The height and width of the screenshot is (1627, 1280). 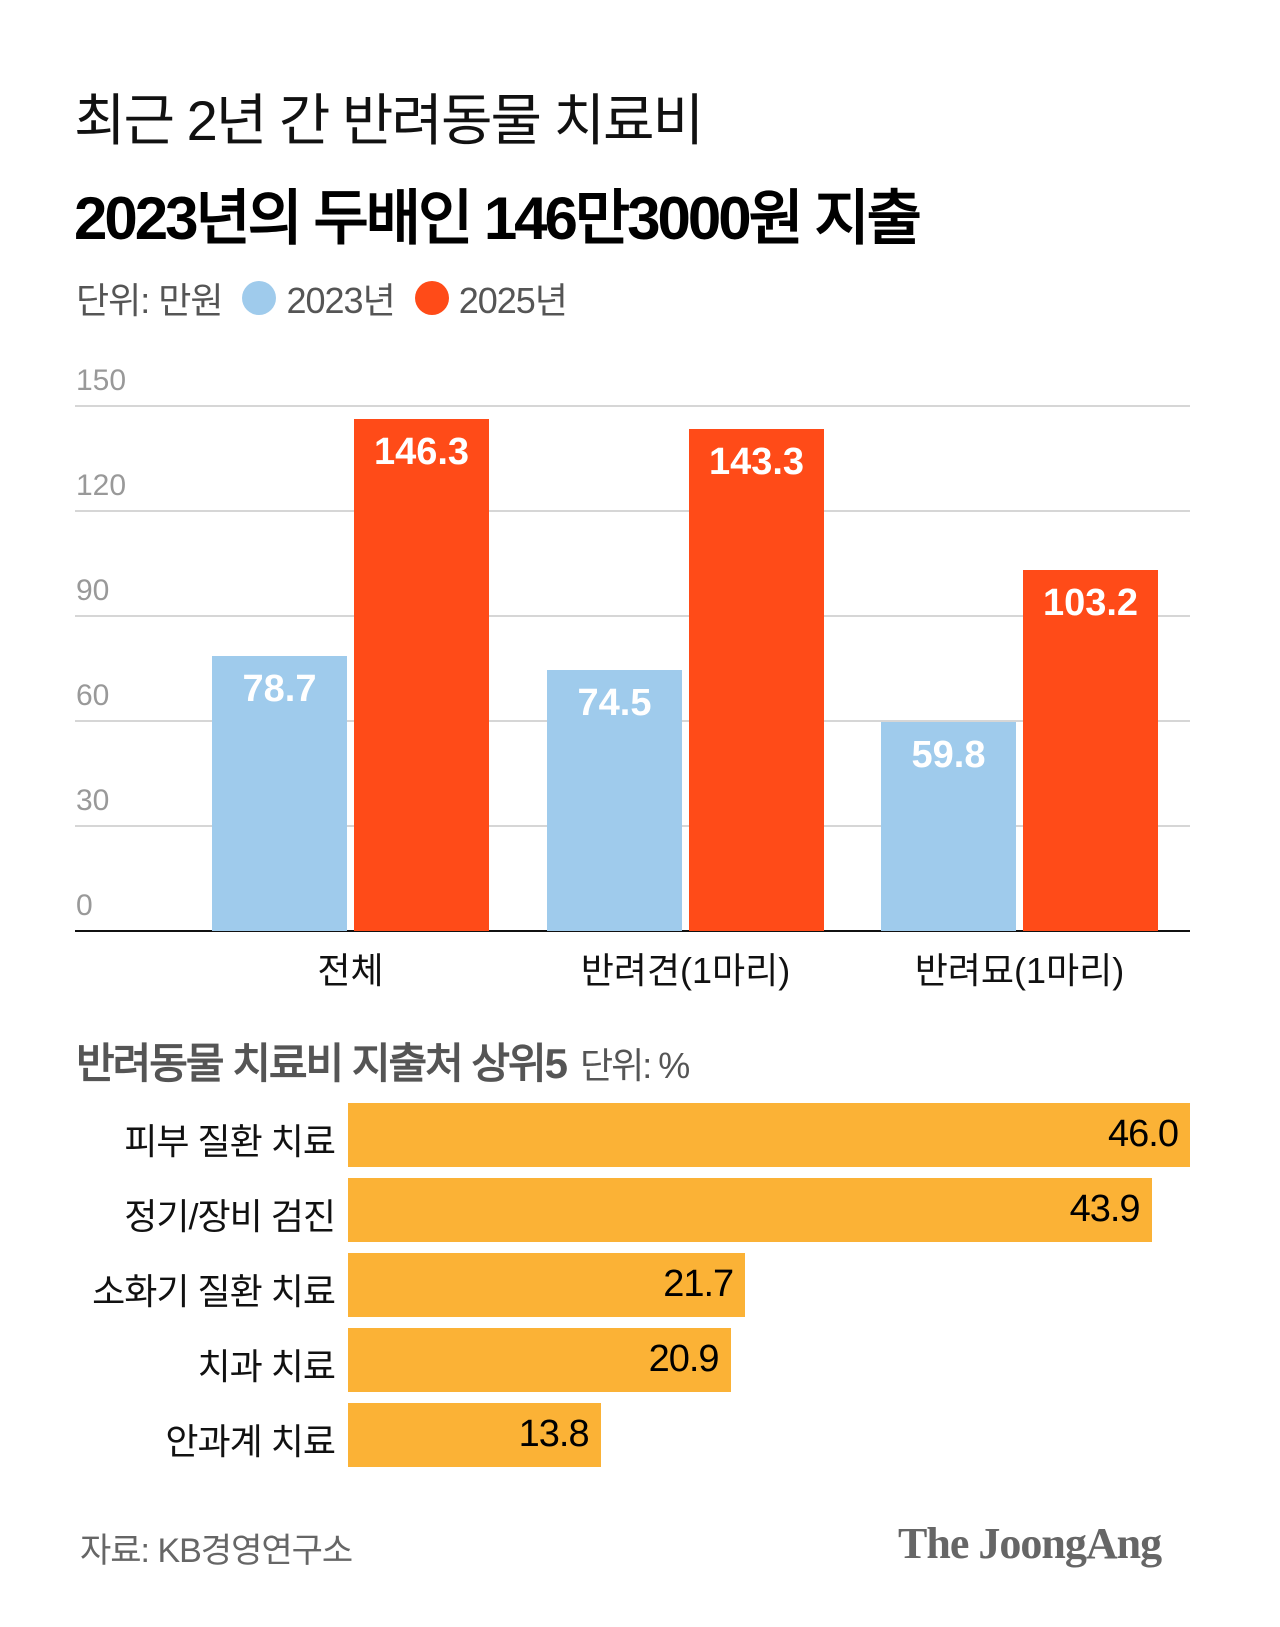 What do you see at coordinates (93, 590) in the screenshot?
I see `y-tick-label: 90` at bounding box center [93, 590].